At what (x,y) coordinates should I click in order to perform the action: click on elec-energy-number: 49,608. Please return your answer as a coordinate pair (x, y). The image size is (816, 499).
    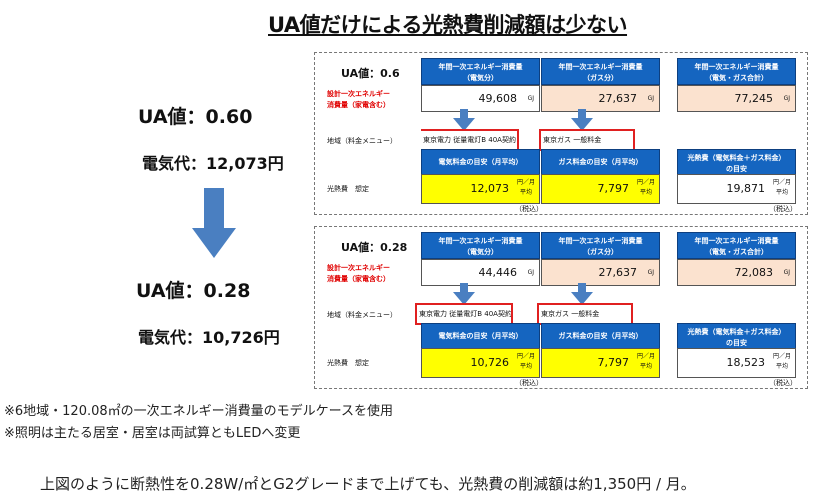
    Looking at the image, I should click on (498, 98).